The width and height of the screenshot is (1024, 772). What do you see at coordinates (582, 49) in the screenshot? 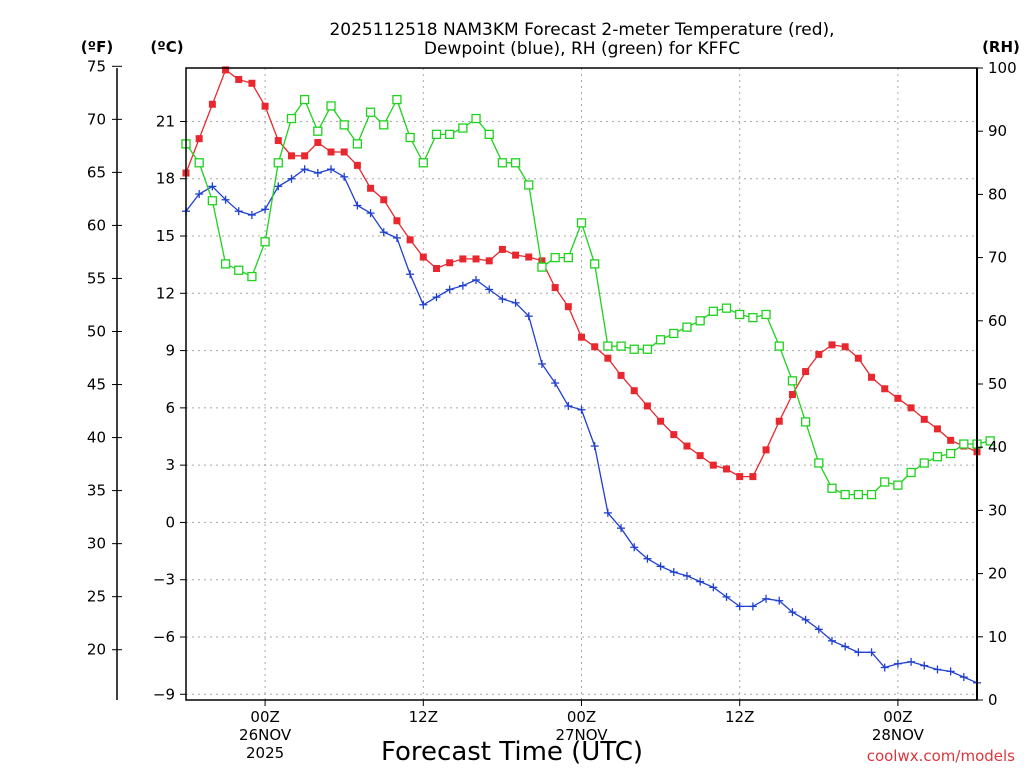
I see `chart-title-line2: Dewpoint (blue), RH (green) for KFFC` at bounding box center [582, 49].